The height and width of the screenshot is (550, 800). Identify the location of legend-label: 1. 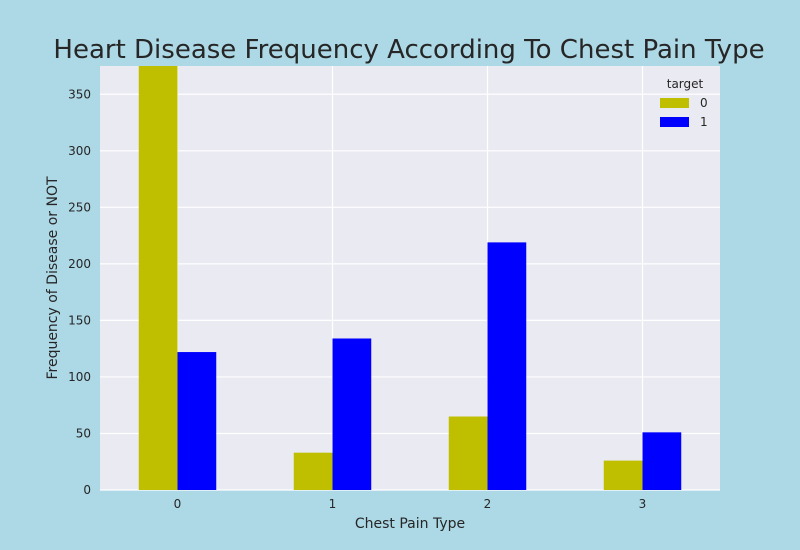
(704, 122).